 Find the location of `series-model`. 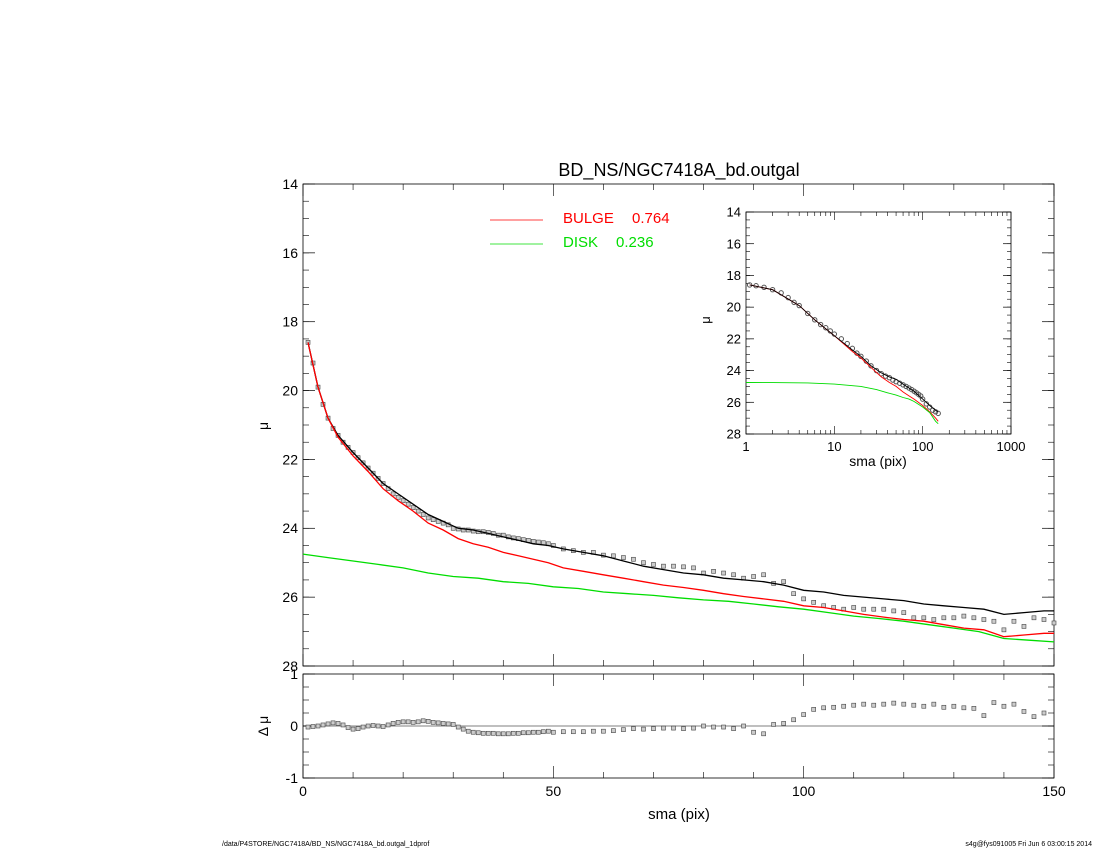

series-model is located at coordinates (844, 348).